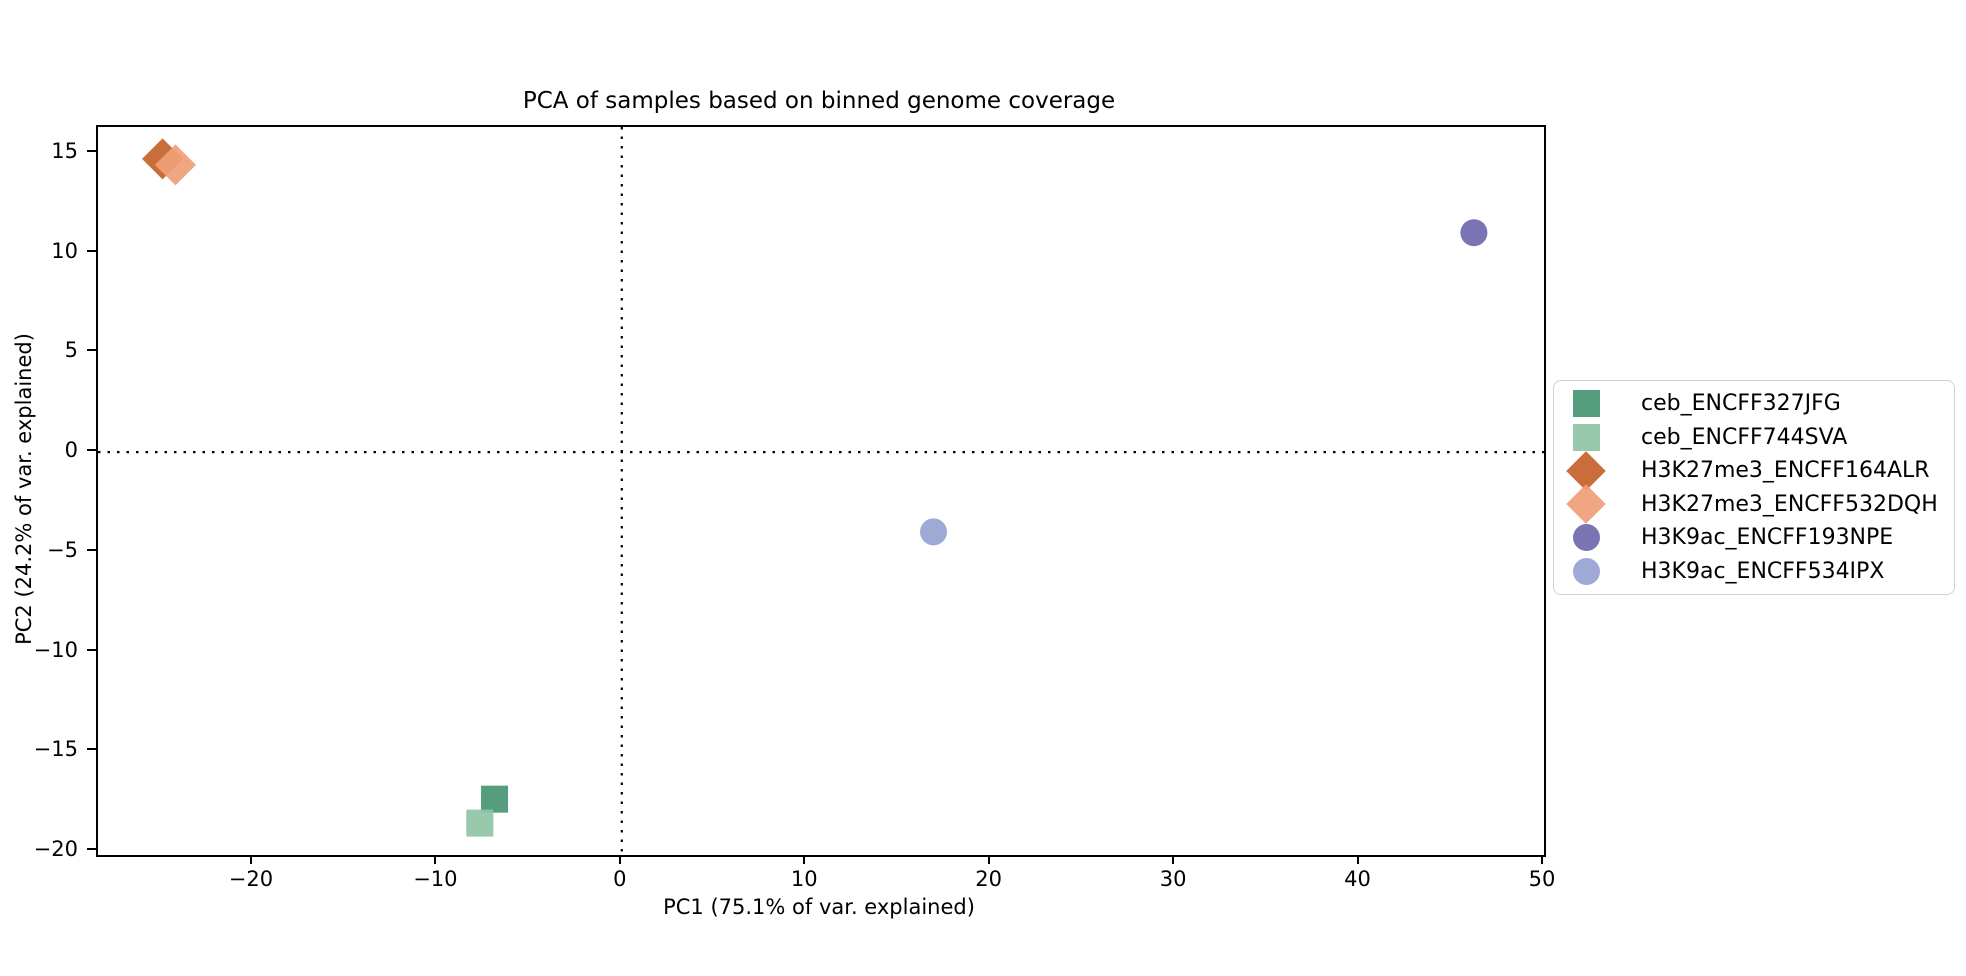 Image resolution: width=1966 pixels, height=976 pixels. Describe the element at coordinates (1763, 571) in the screenshot. I see `legend-label-H3K9ac_ENCFF534IPX: H3K9ac_ENCFF534IPX` at that location.